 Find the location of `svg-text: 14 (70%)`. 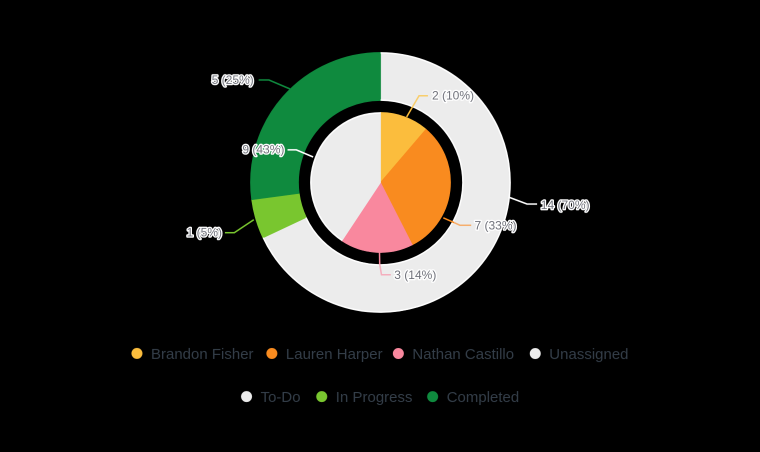

svg-text: 14 (70%) is located at coordinates (565, 205).